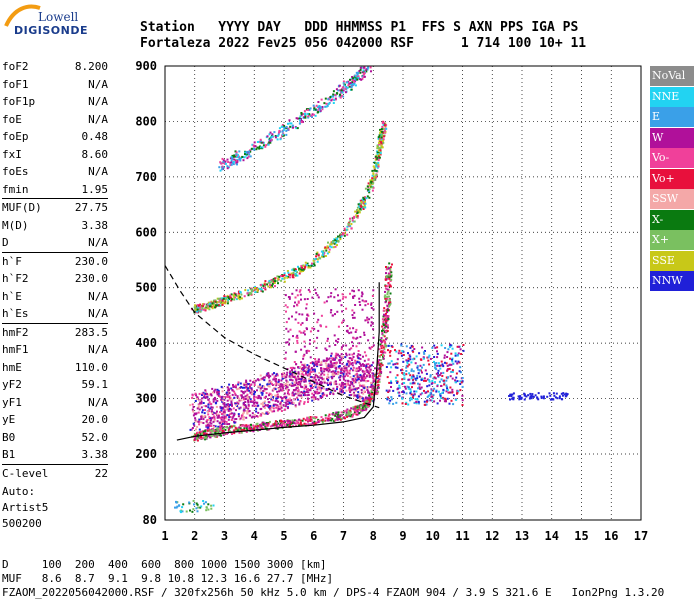  What do you see at coordinates (12, 119) in the screenshot?
I see `param-name: foE` at bounding box center [12, 119].